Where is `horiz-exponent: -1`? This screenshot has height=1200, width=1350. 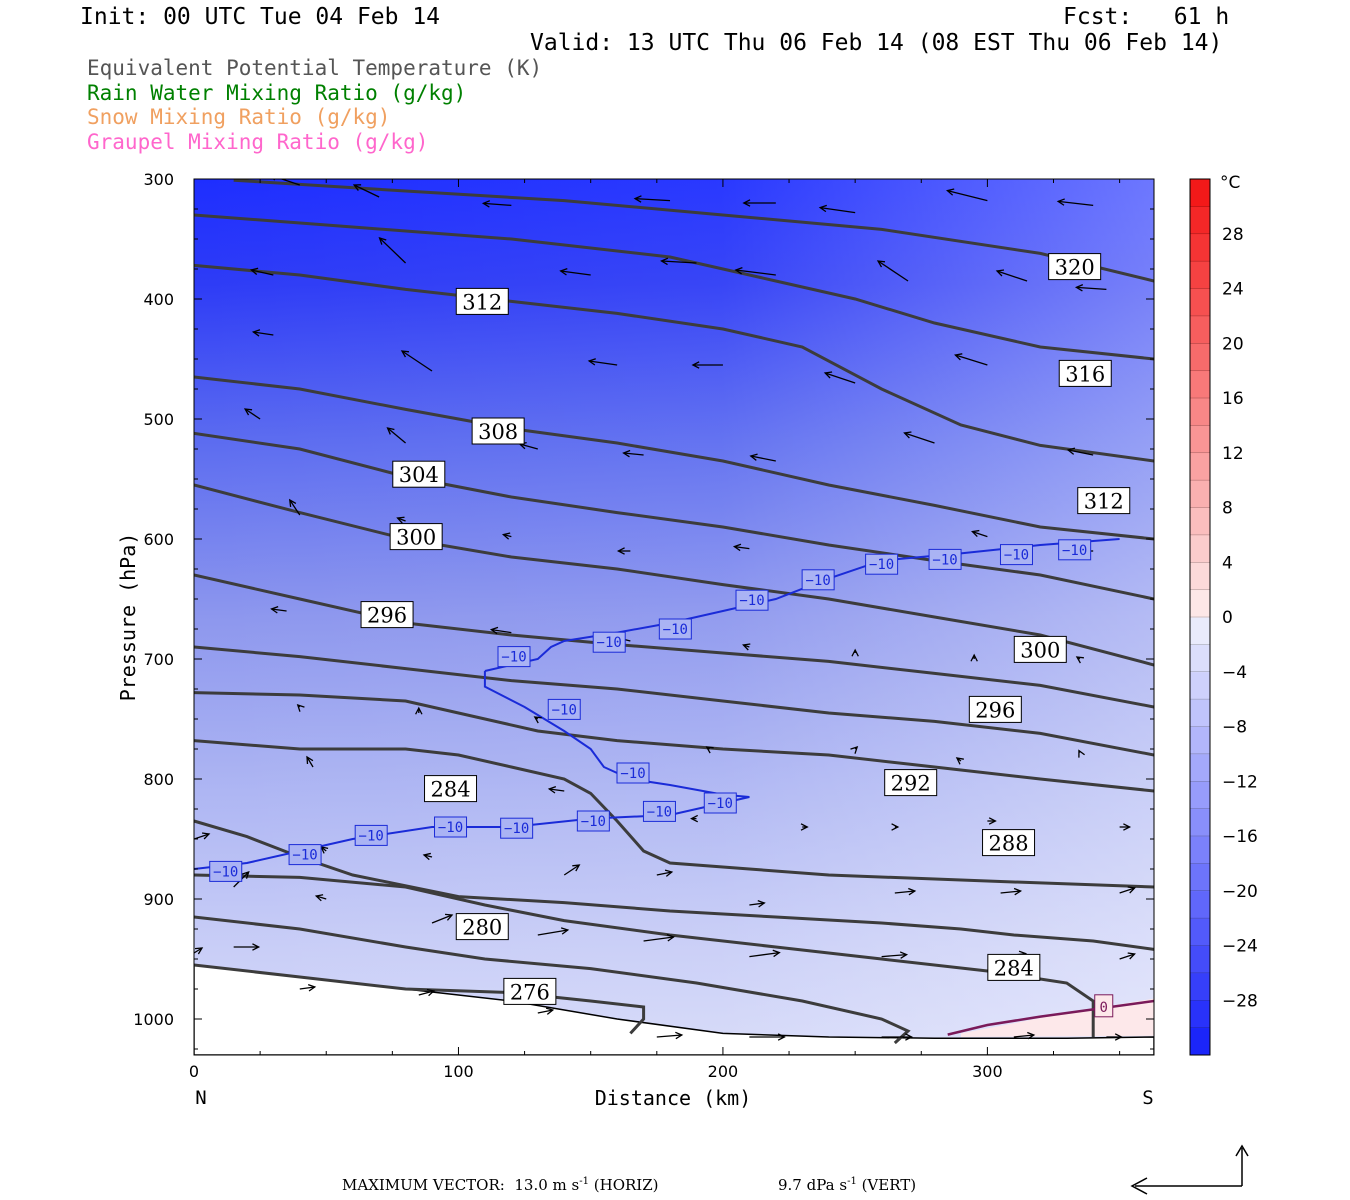
horiz-exponent: -1 is located at coordinates (584, 1181).